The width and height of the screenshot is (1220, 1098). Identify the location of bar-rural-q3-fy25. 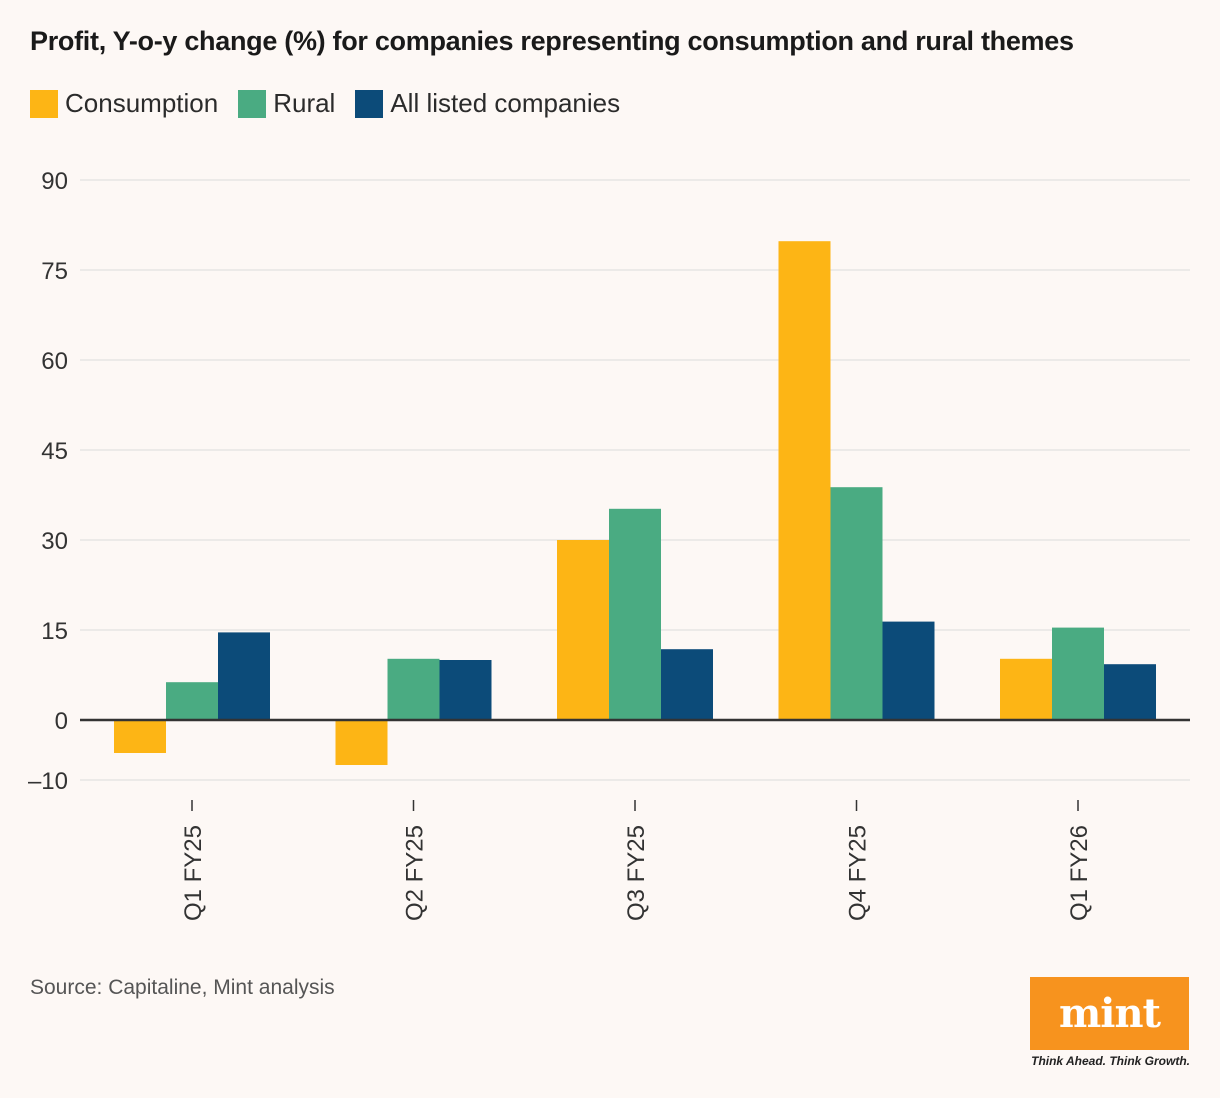
(635, 614).